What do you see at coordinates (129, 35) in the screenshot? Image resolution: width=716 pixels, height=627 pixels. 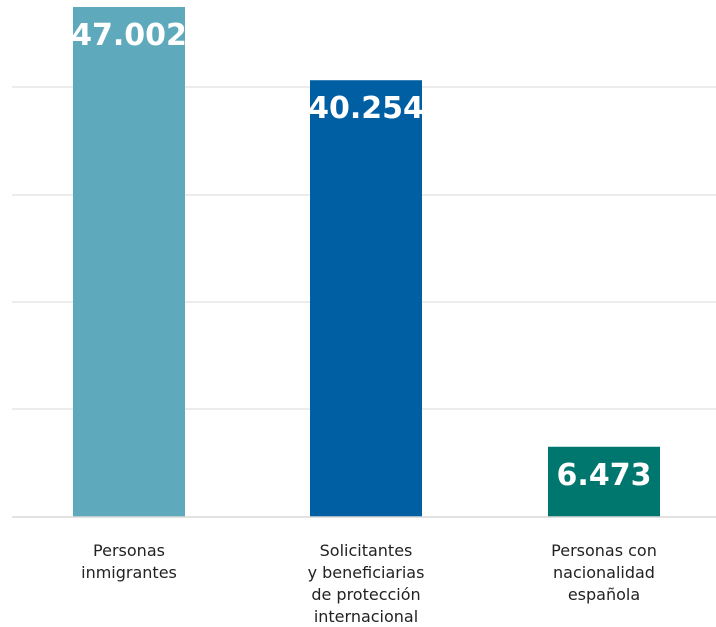 I see `value-label-1: 47.002` at bounding box center [129, 35].